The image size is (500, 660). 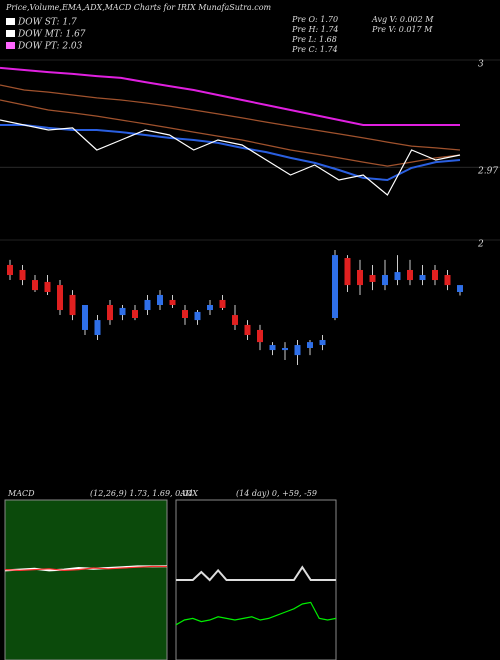 What do you see at coordinates (480, 245) in the screenshot?
I see `y-tick-label: 2` at bounding box center [480, 245].